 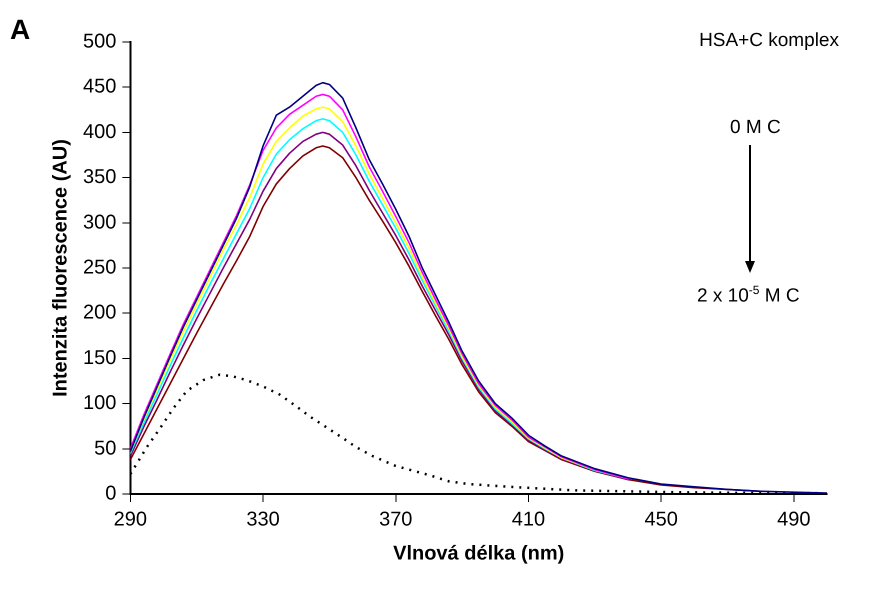 I want to click on x-tick-label: 290, so click(x=131, y=519).